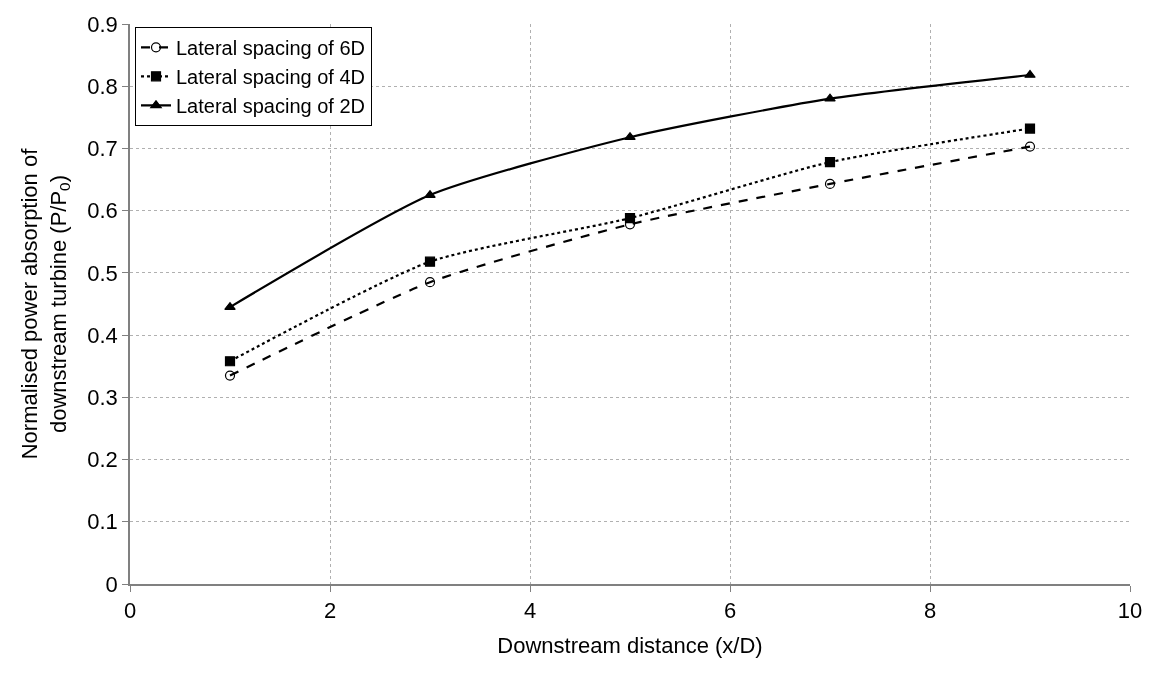 The width and height of the screenshot is (1155, 679). I want to click on x-tick-label: 0, so click(130, 611).